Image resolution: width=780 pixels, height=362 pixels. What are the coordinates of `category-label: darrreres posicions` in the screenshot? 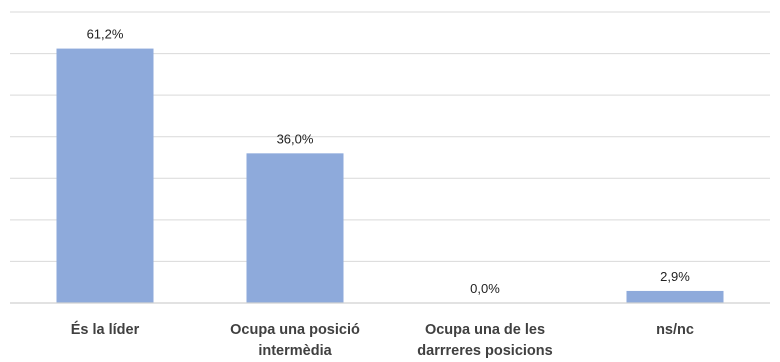 It's located at (484, 351).